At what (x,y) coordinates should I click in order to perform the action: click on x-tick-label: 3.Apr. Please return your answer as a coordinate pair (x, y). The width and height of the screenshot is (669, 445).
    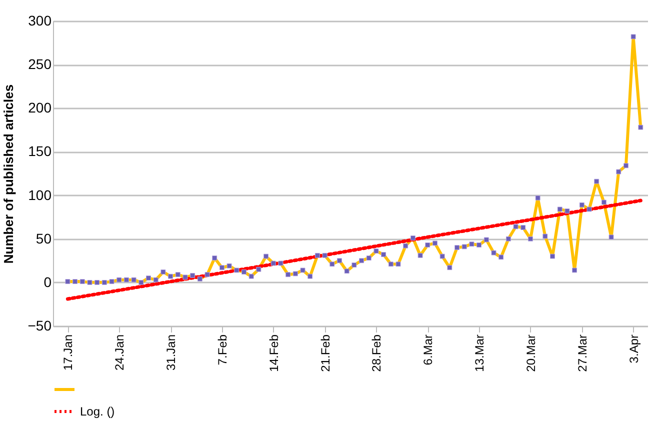
    Looking at the image, I should click on (633, 349).